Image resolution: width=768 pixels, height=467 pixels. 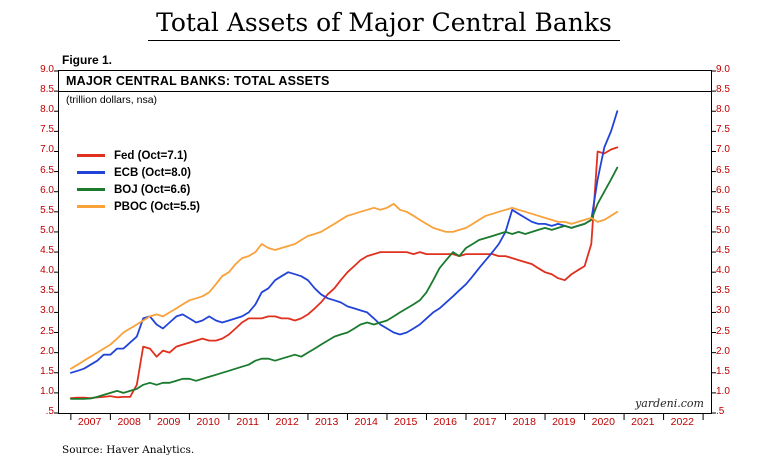 What do you see at coordinates (128, 450) in the screenshot?
I see `source-note: Source: Haver Analytics.` at bounding box center [128, 450].